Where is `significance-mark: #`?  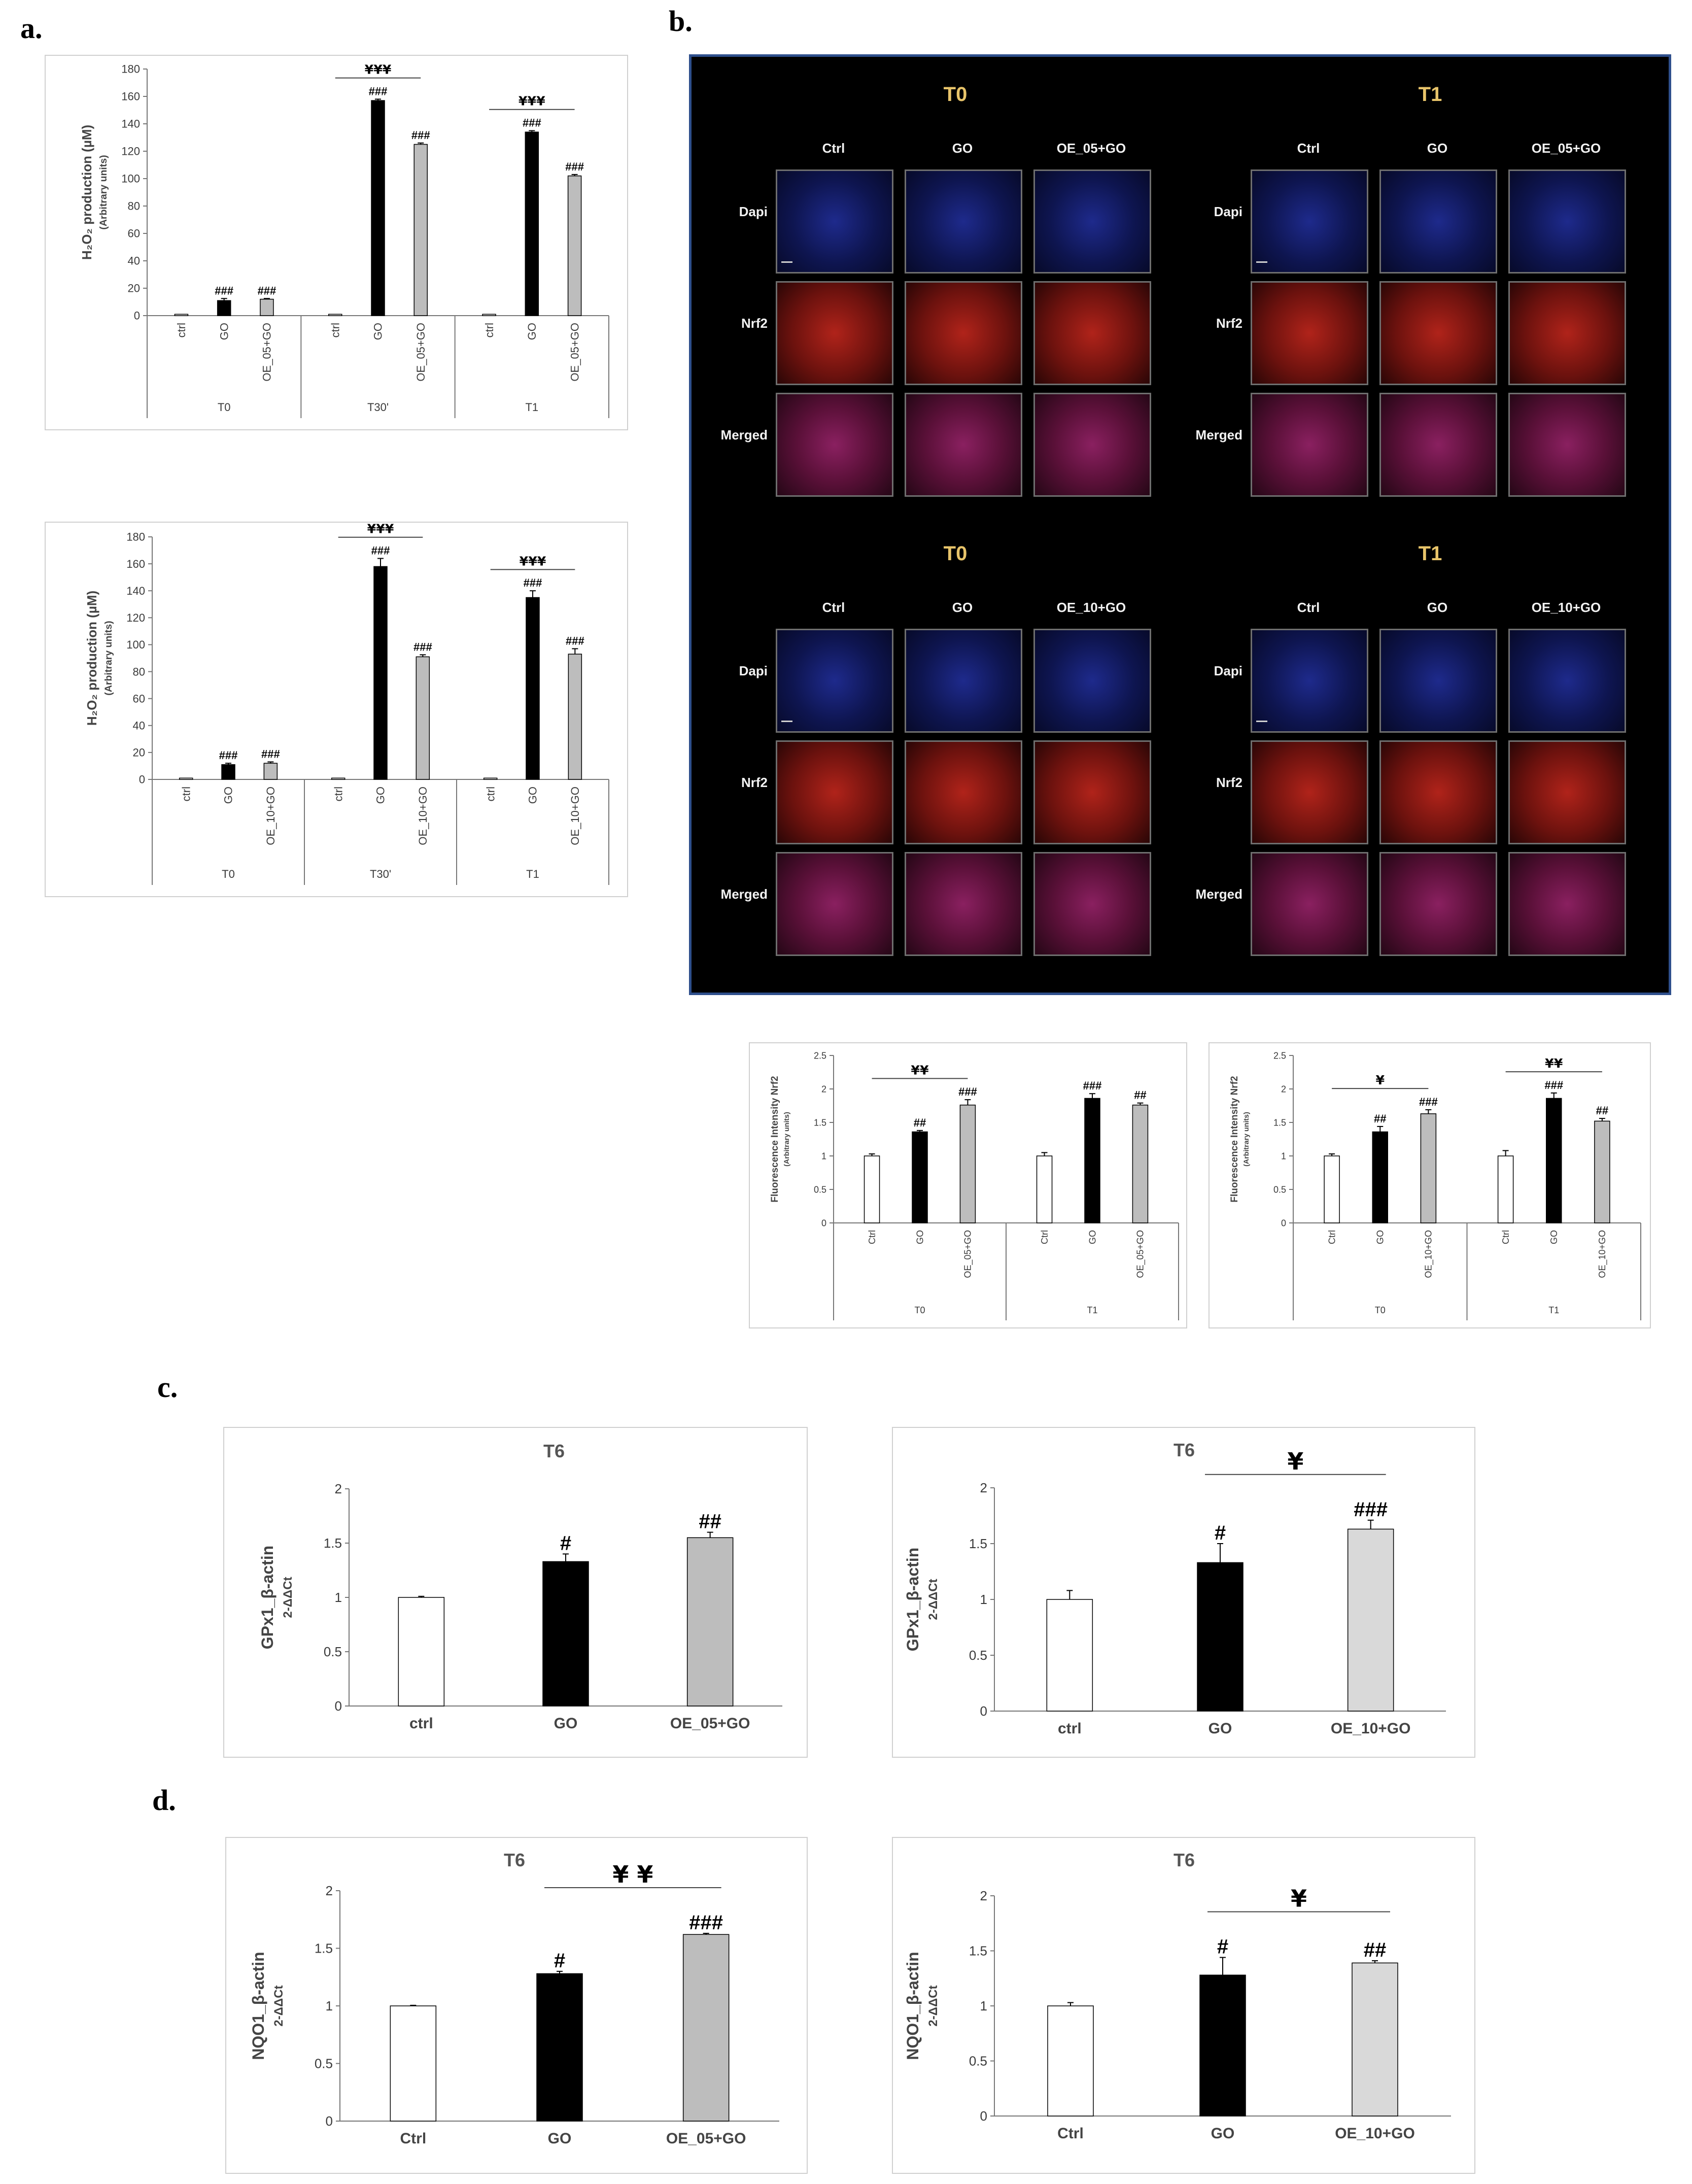
significance-mark: # is located at coordinates (565, 1543).